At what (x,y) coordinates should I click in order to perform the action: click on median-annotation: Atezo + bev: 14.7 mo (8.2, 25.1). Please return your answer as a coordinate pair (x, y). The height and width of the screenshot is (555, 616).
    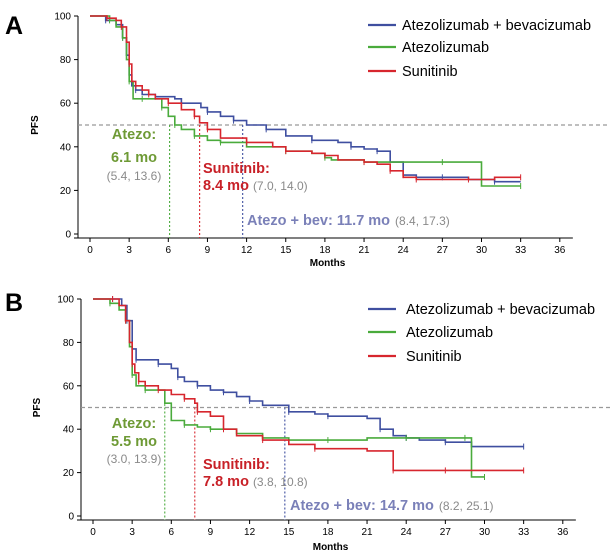
    Looking at the image, I should click on (392, 506).